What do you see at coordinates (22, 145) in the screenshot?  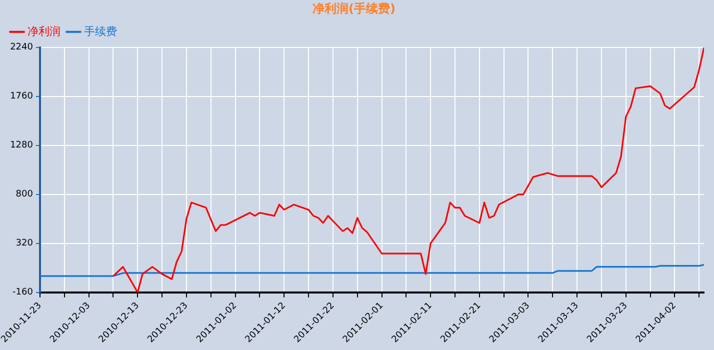 I see `y-tick-label: 1280` at bounding box center [22, 145].